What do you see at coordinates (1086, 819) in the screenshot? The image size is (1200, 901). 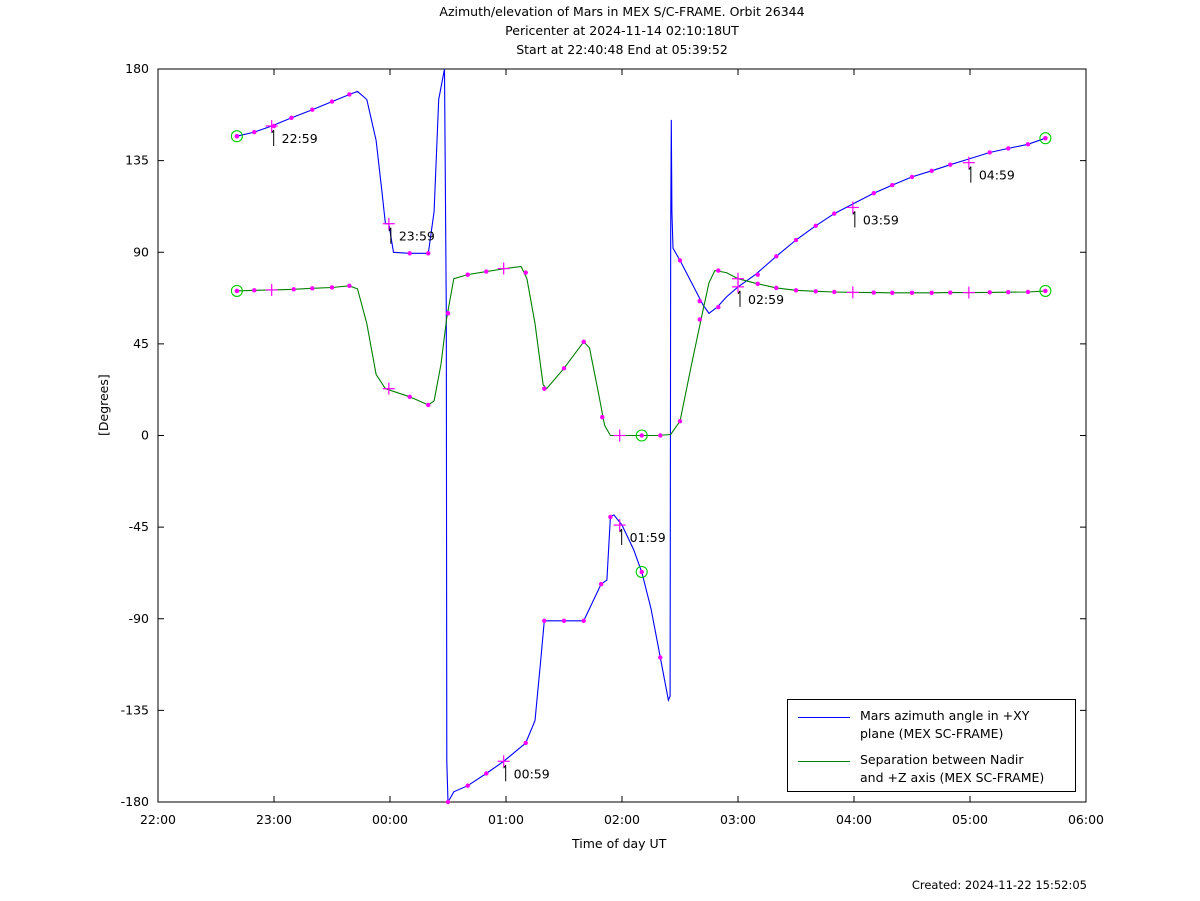 I see `x-tick-label: 06:00` at bounding box center [1086, 819].